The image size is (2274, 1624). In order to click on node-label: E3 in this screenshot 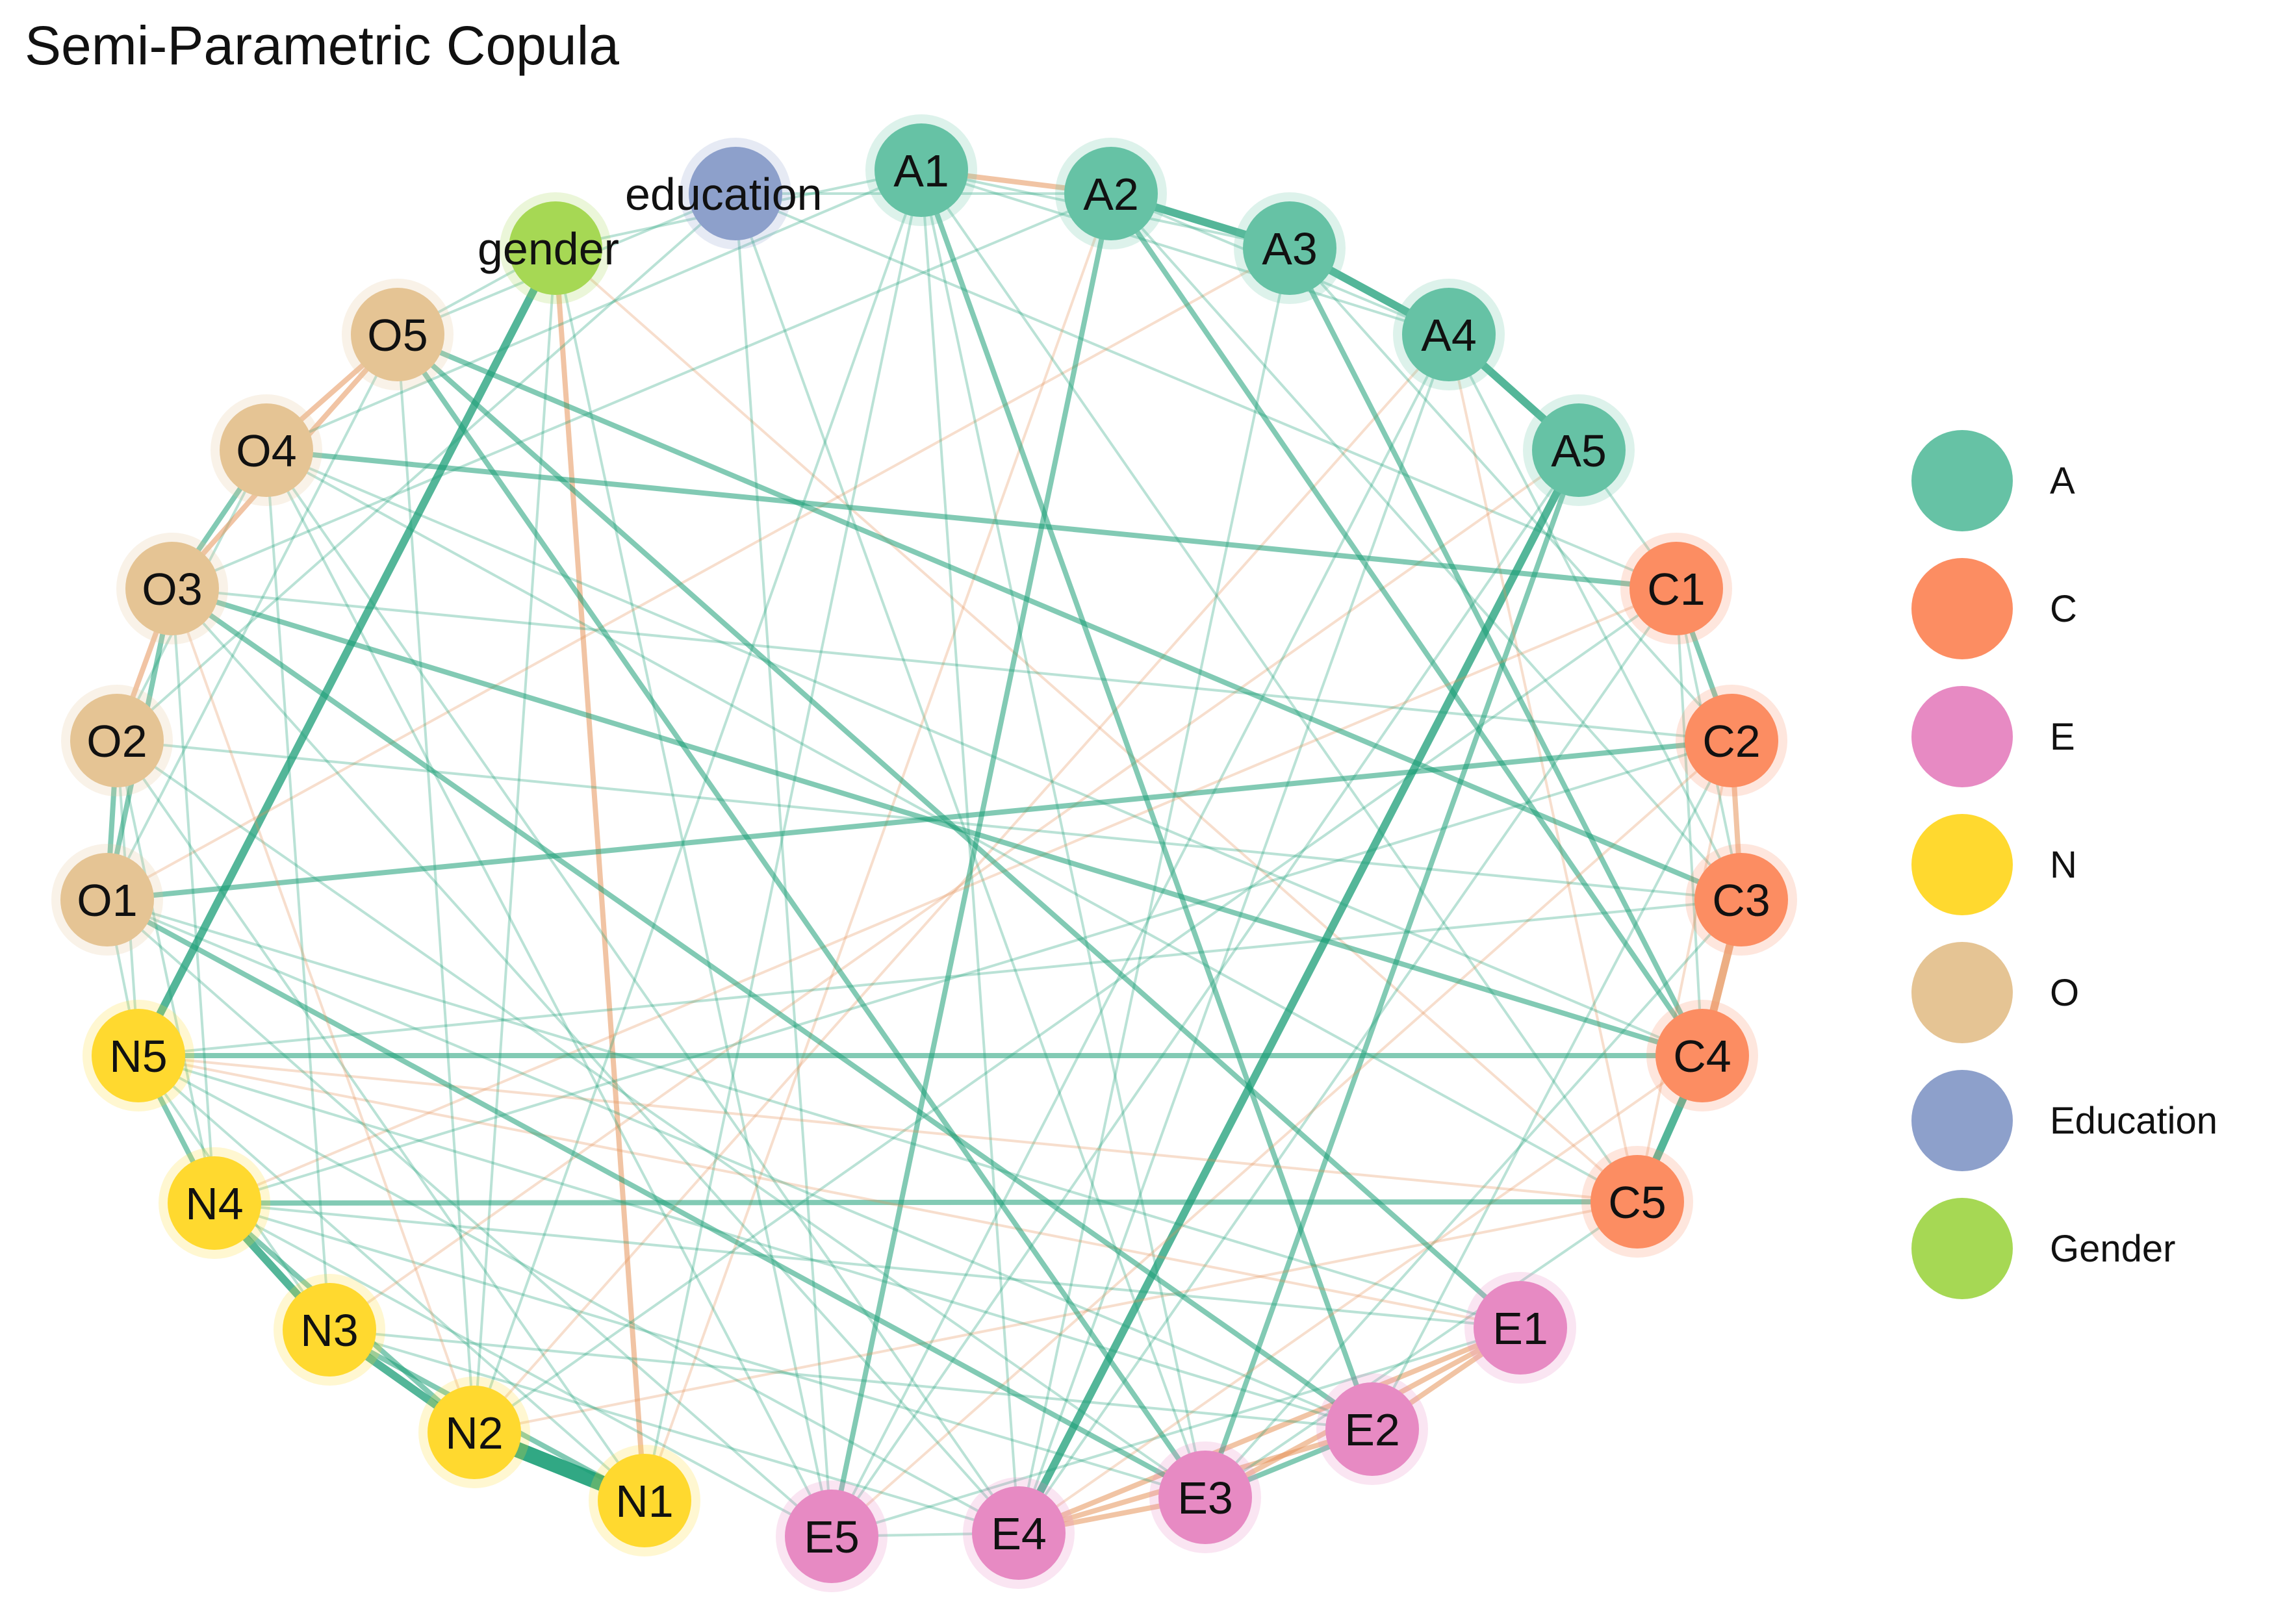, I will do `click(1205, 1498)`.